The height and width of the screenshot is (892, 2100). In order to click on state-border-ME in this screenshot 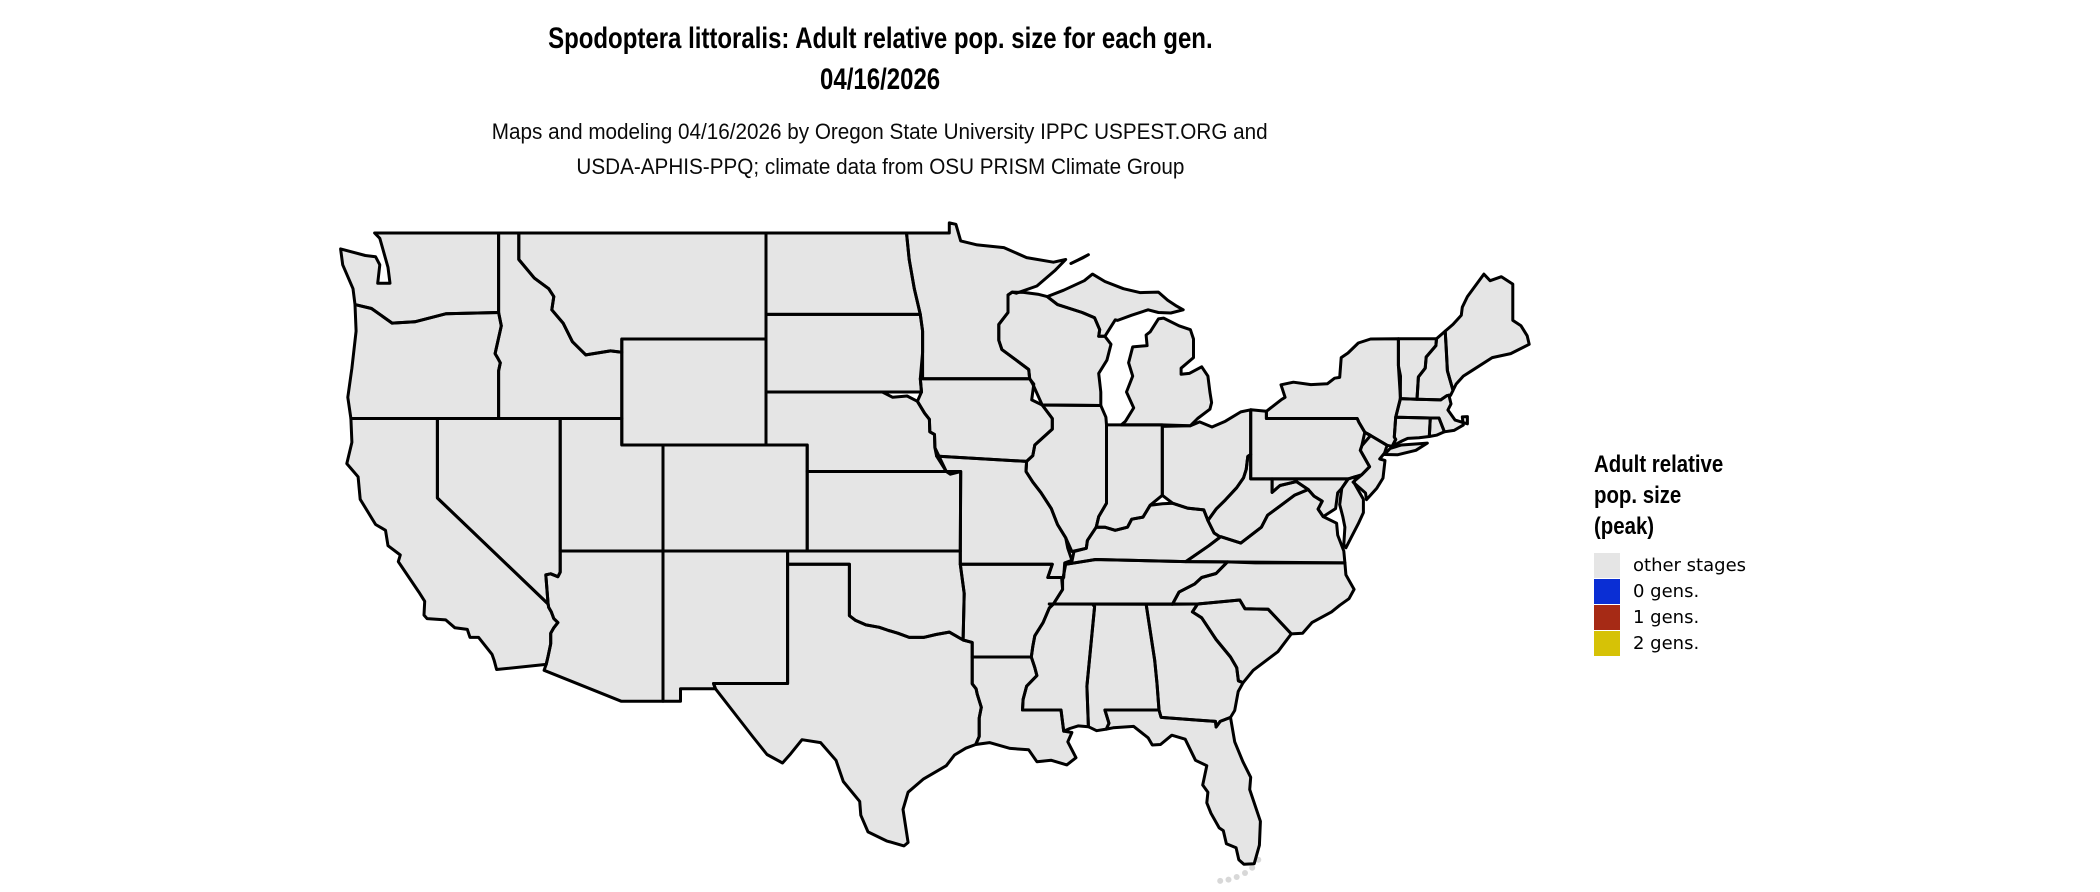, I will do `click(1487, 332)`.